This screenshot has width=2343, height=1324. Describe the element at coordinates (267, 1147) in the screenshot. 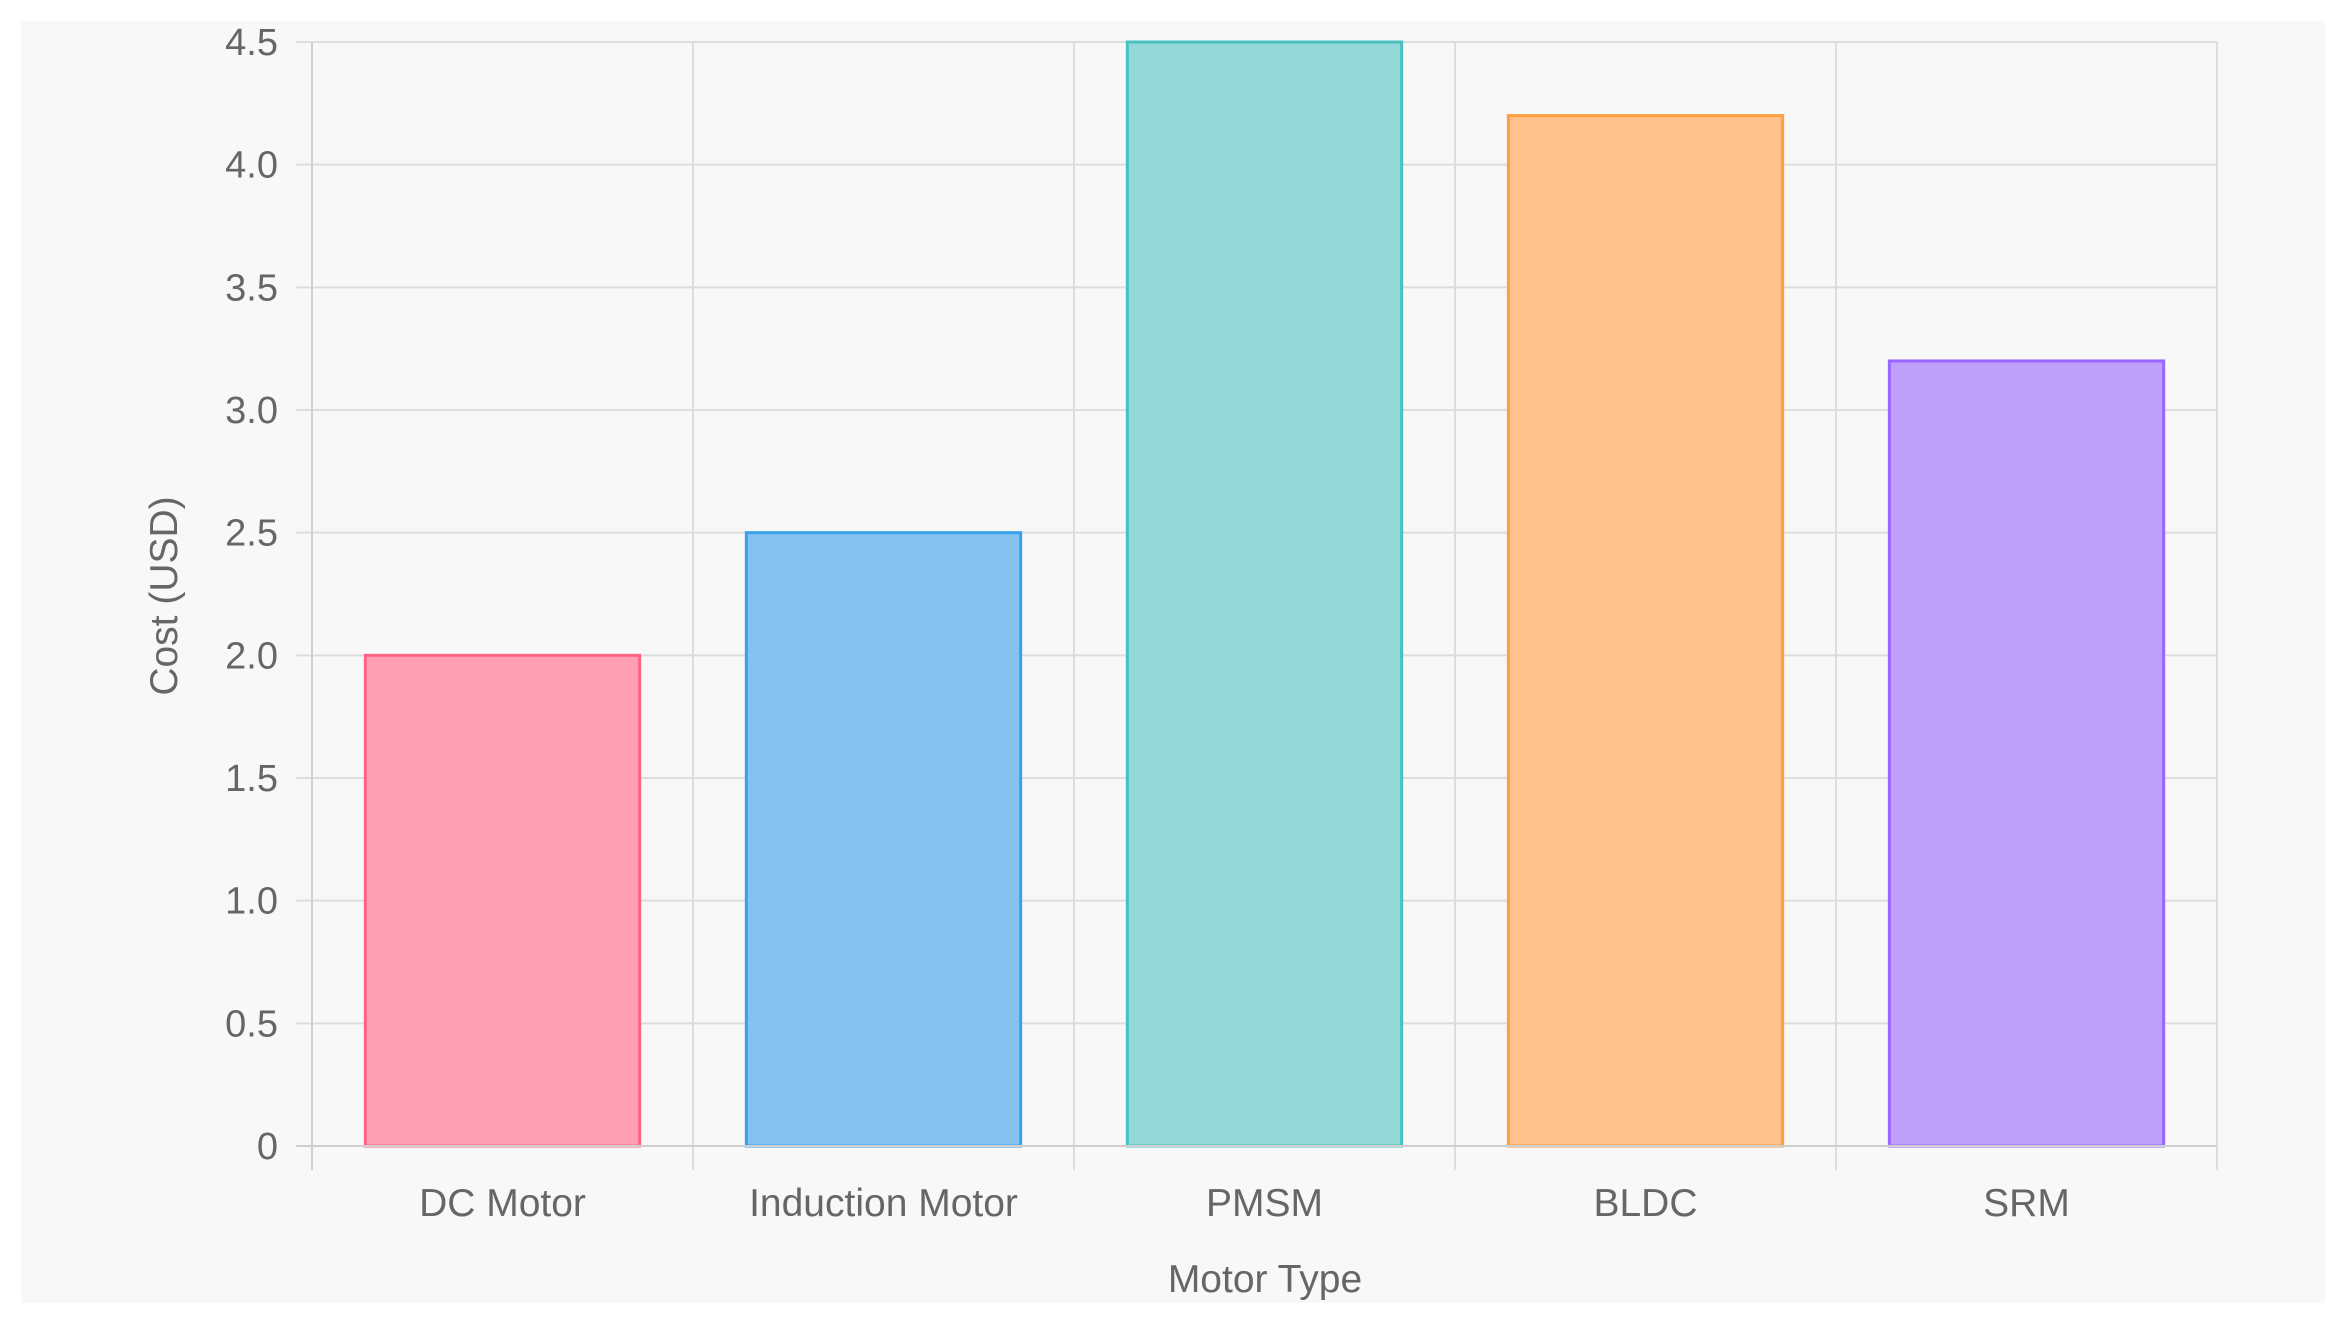

I see `y-tick-label: 0` at that location.